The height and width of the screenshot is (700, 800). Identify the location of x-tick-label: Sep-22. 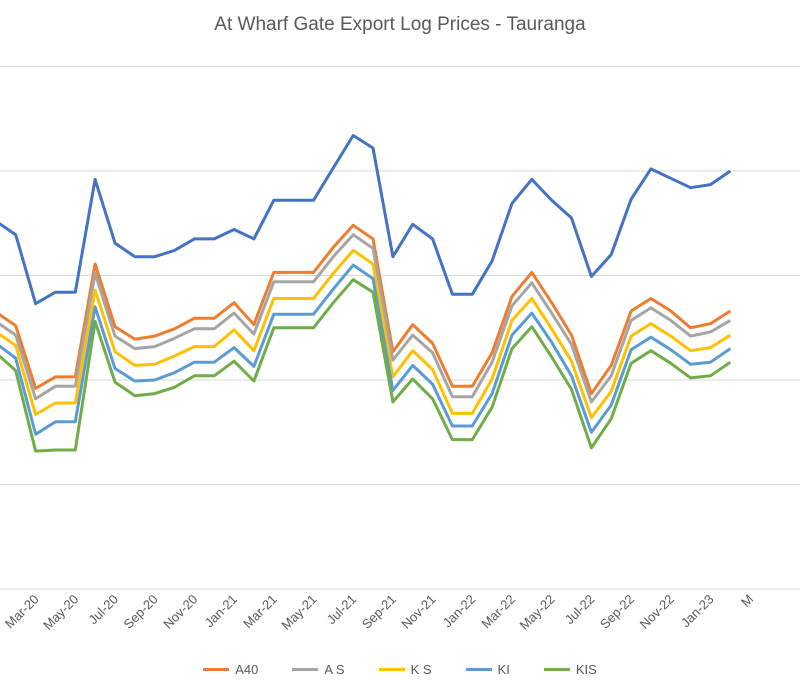
(617, 612).